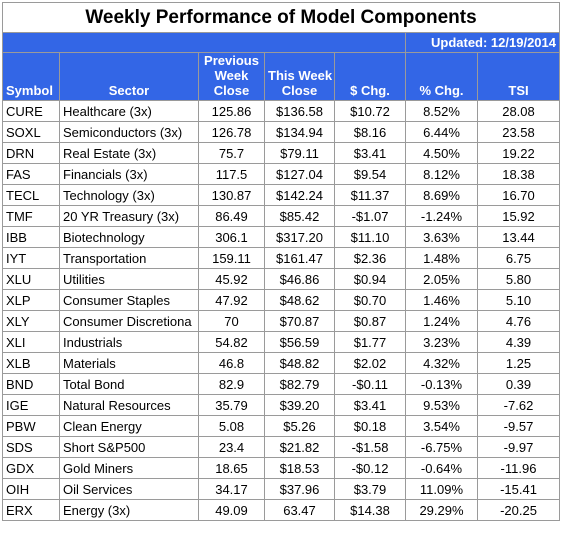 This screenshot has height=540, width=561. Describe the element at coordinates (370, 342) in the screenshot. I see `cell-dollar-change: $1.77` at that location.